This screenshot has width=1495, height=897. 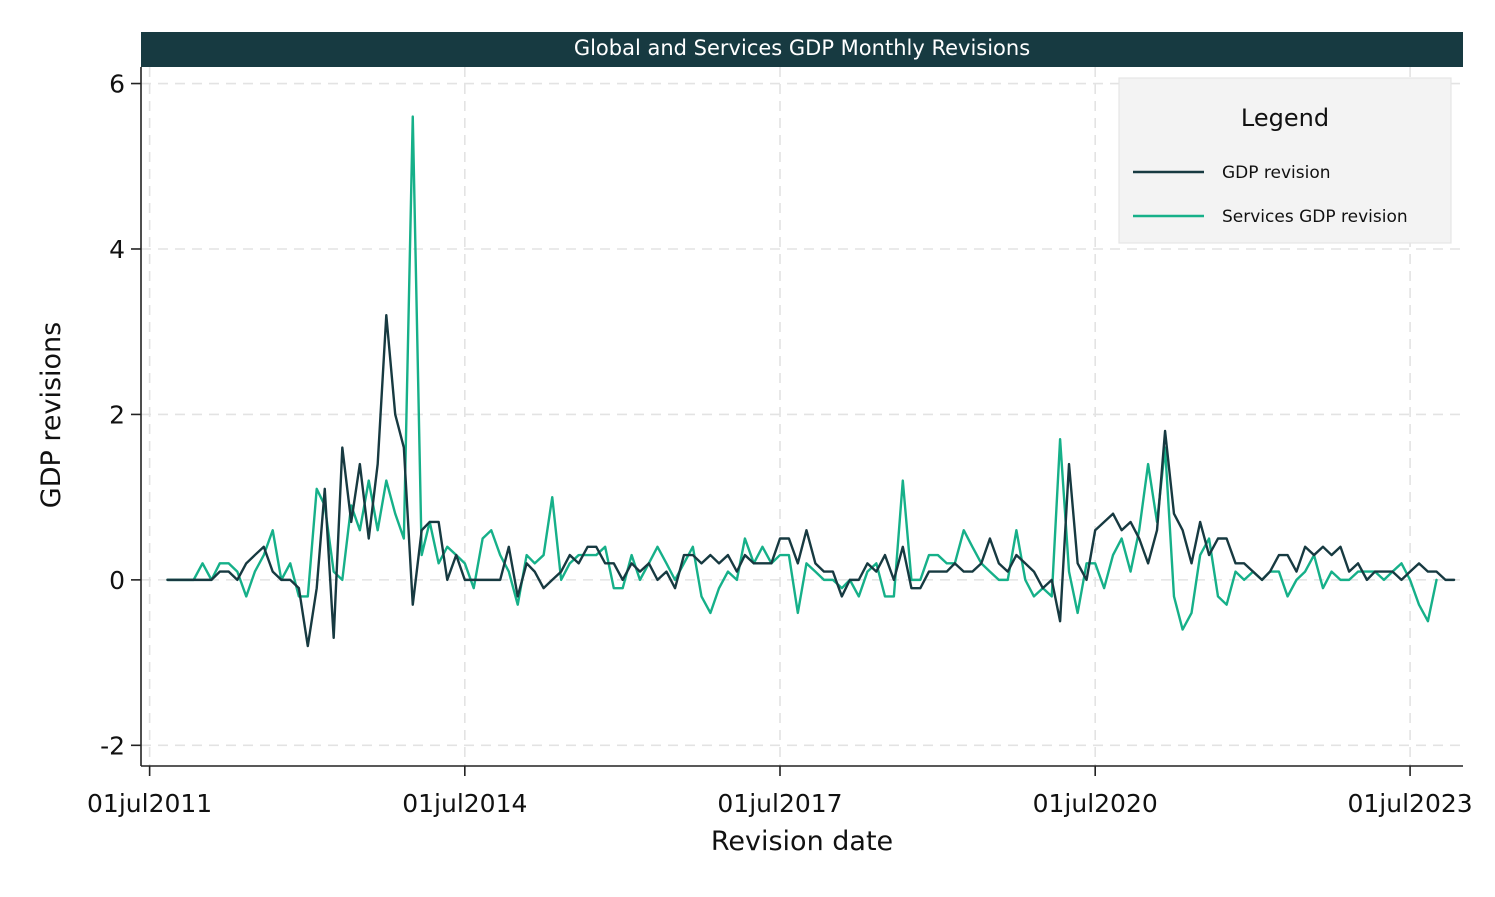 What do you see at coordinates (1409, 803) in the screenshot?
I see `x-tick-label: 01jul2023` at bounding box center [1409, 803].